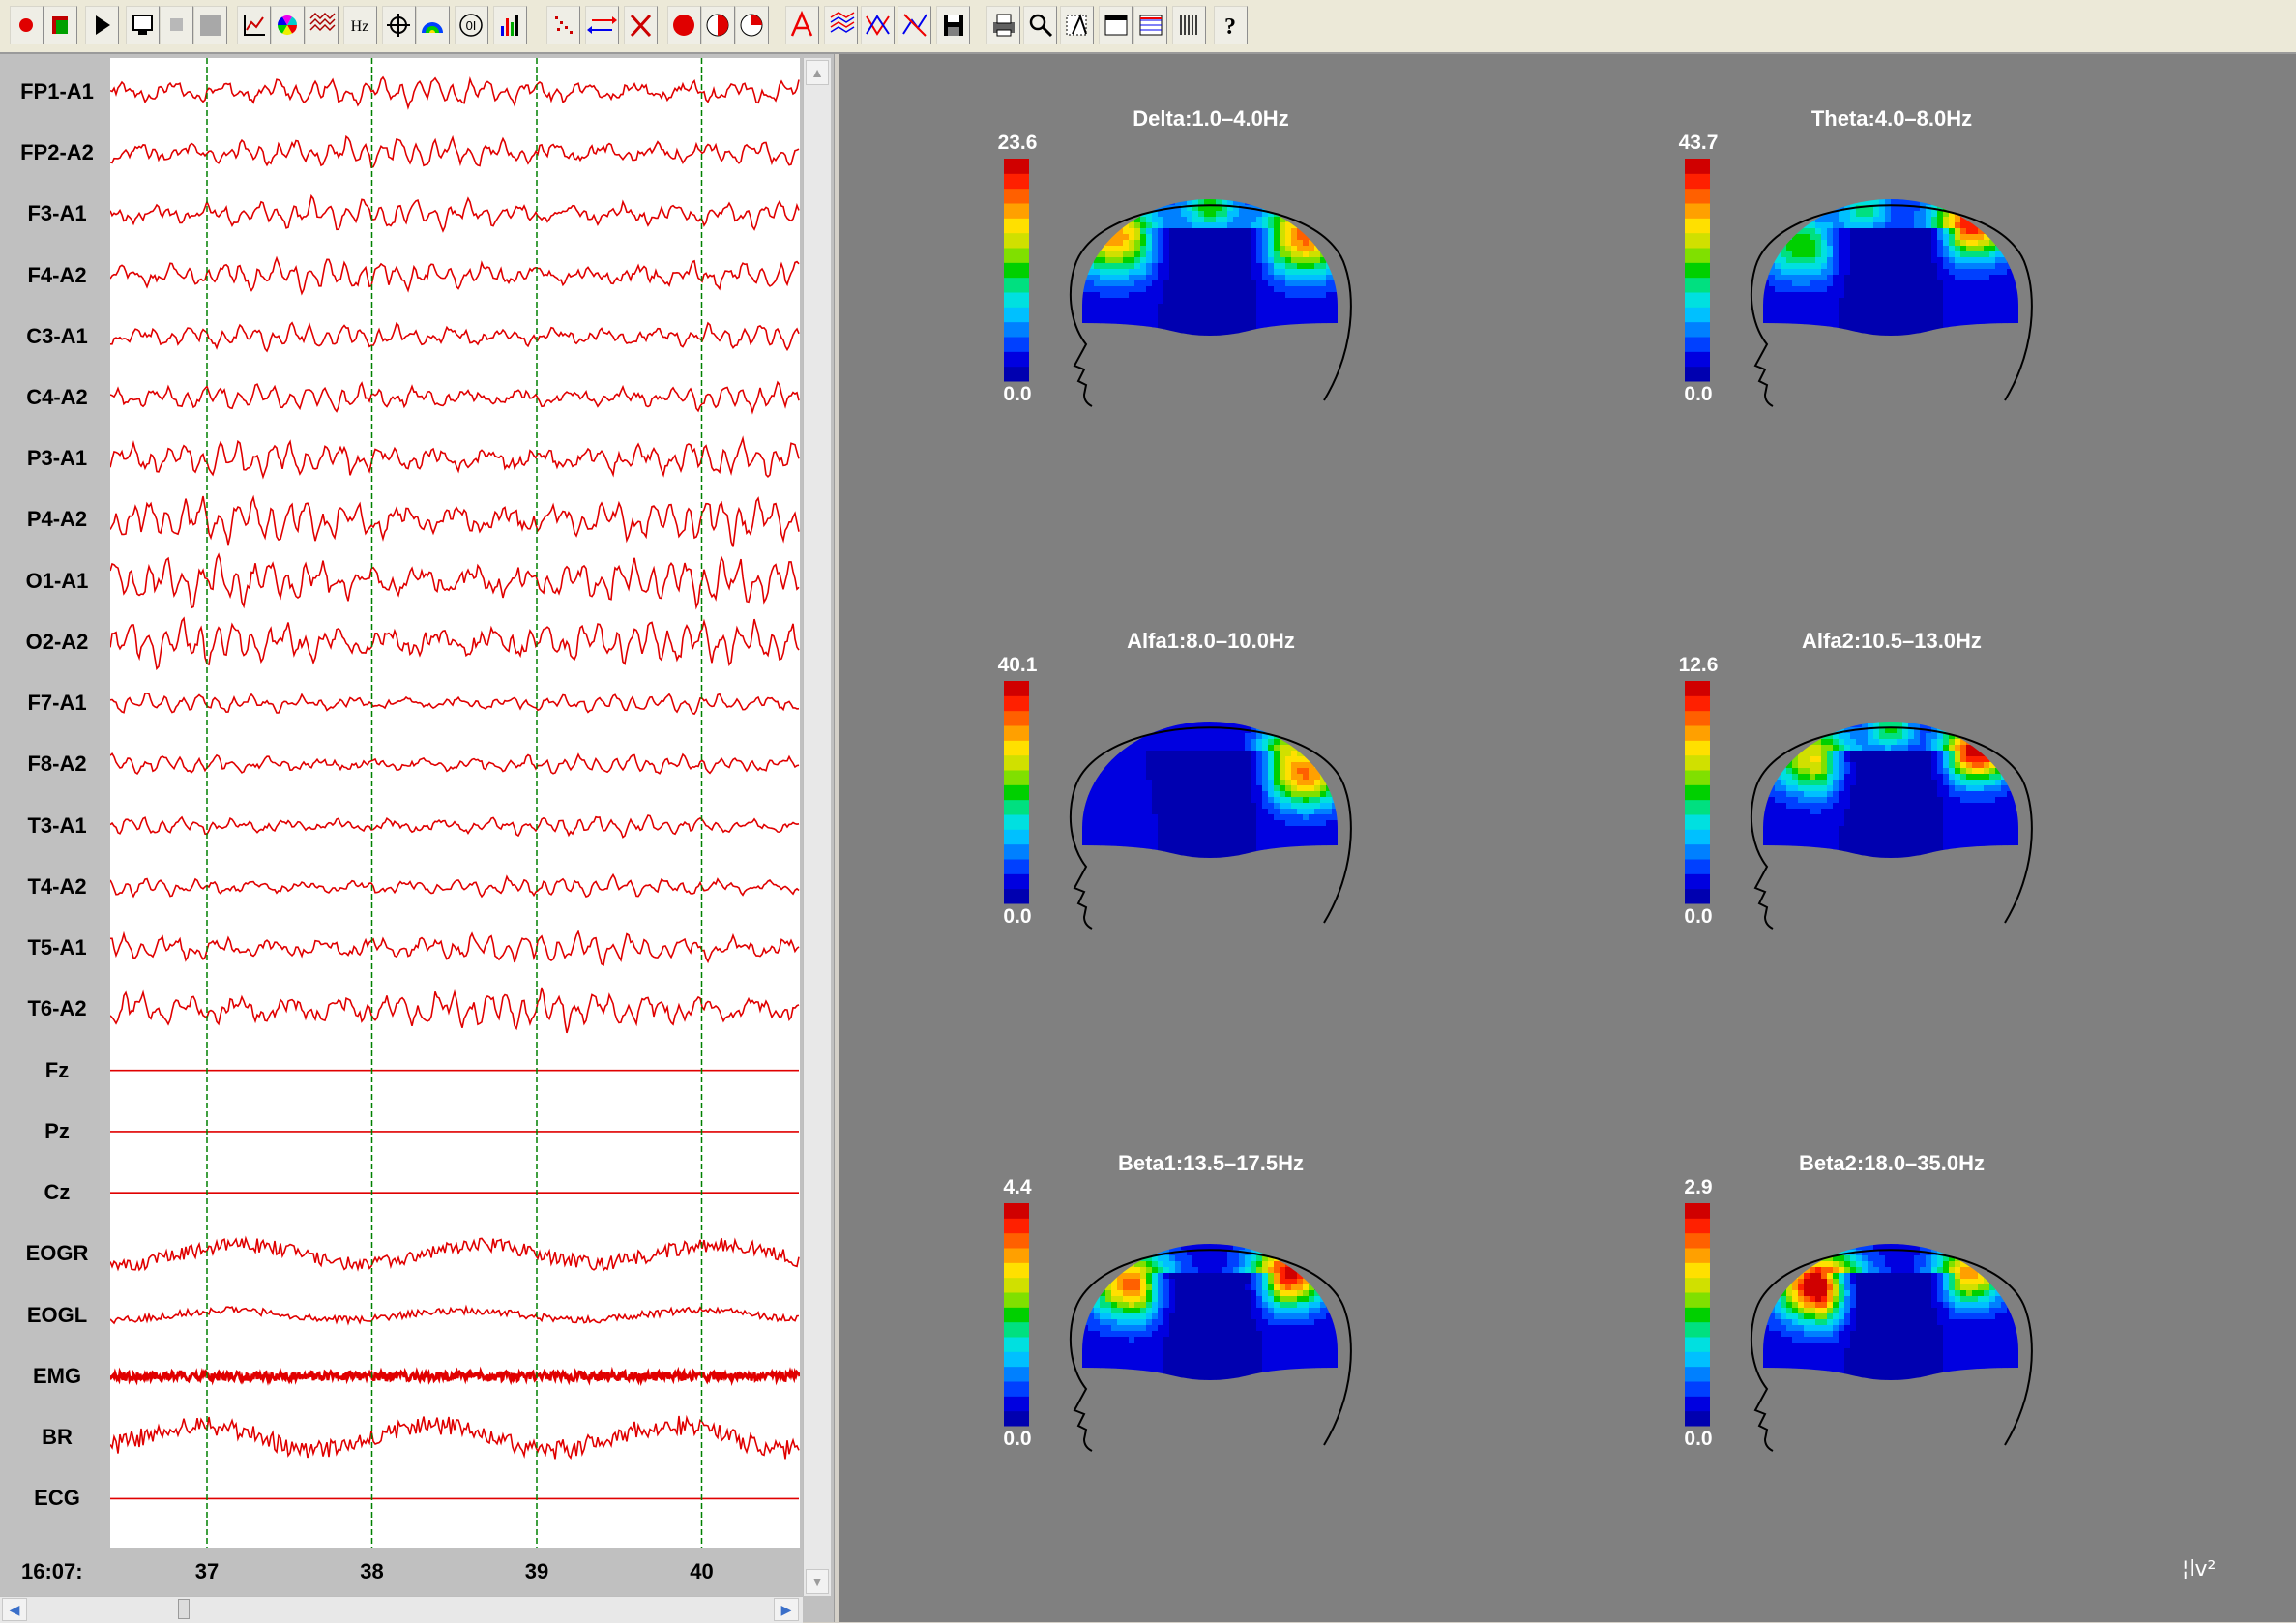 This screenshot has height=1623, width=2296. I want to click on monitor-button, so click(143, 25).